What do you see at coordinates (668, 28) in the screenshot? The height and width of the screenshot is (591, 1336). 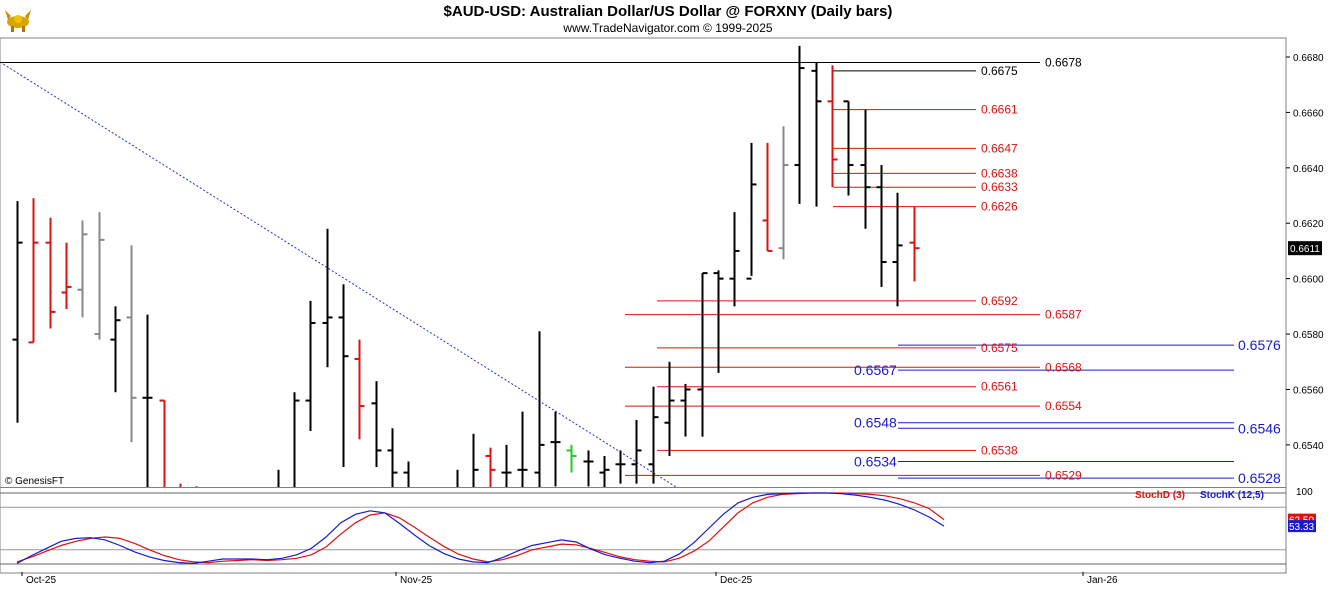 I see `chart-subtitle: www.TradeNavigator.com © 1999-2025` at bounding box center [668, 28].